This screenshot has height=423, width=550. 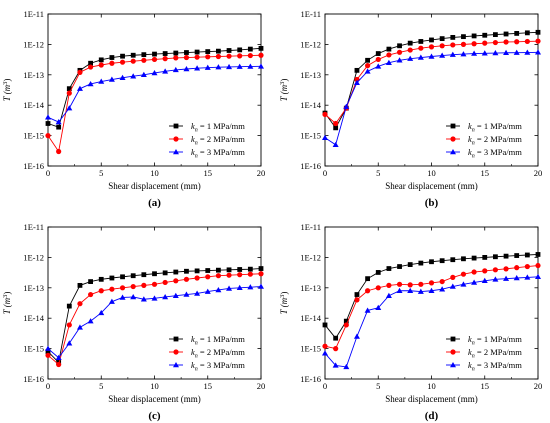 I want to click on x-tick-label: 0, so click(x=325, y=173).